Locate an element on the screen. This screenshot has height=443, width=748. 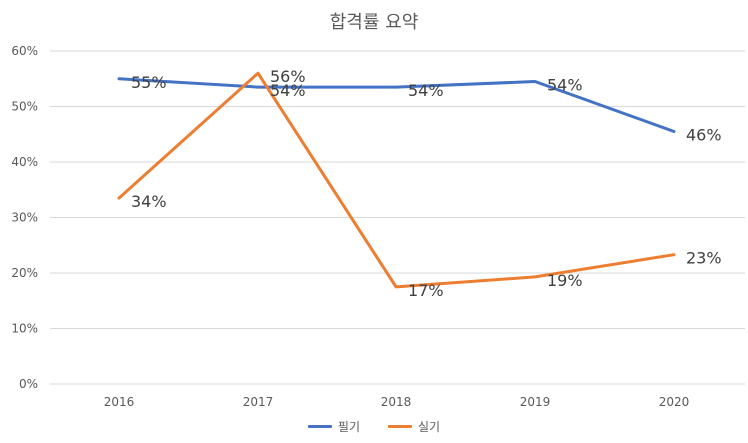
y-tick-label-1: 10% is located at coordinates (24, 329).